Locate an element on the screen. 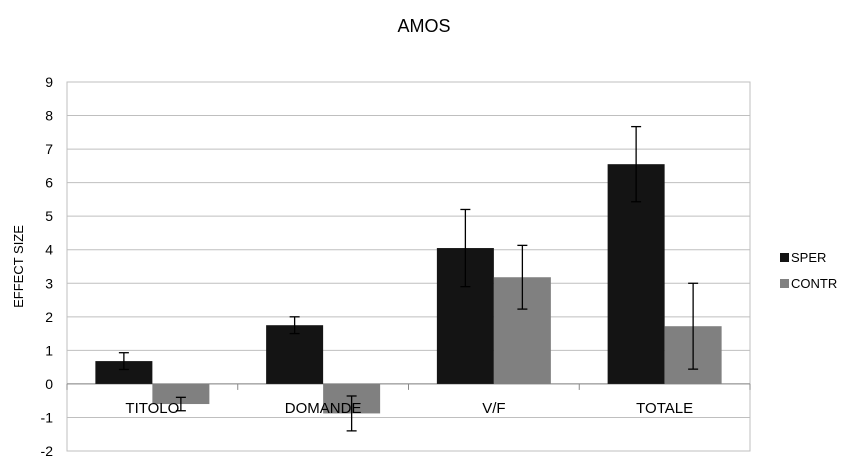 The height and width of the screenshot is (458, 848). y-tick-label: 6 is located at coordinates (49, 183).